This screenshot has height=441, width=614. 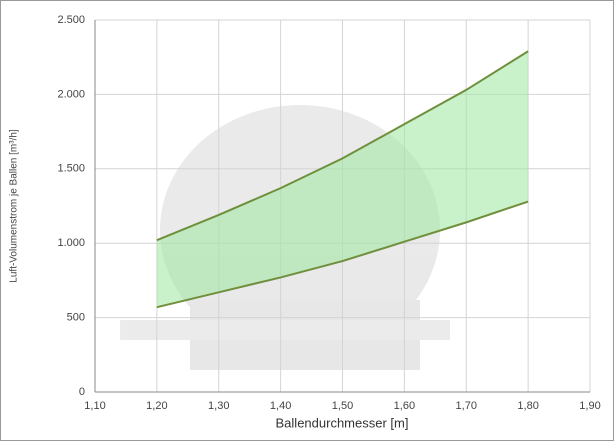 I want to click on y-tick-label: 2.000, so click(x=71, y=94).